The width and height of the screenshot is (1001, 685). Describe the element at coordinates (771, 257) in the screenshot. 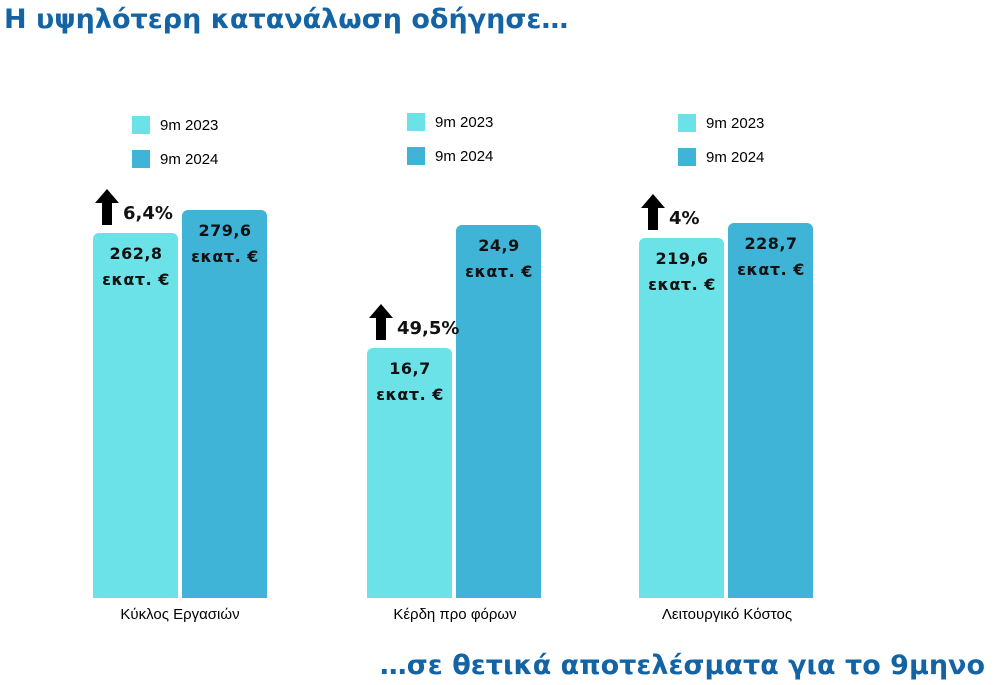

I see `bar-value-label: 228,7 εκατ. €` at that location.